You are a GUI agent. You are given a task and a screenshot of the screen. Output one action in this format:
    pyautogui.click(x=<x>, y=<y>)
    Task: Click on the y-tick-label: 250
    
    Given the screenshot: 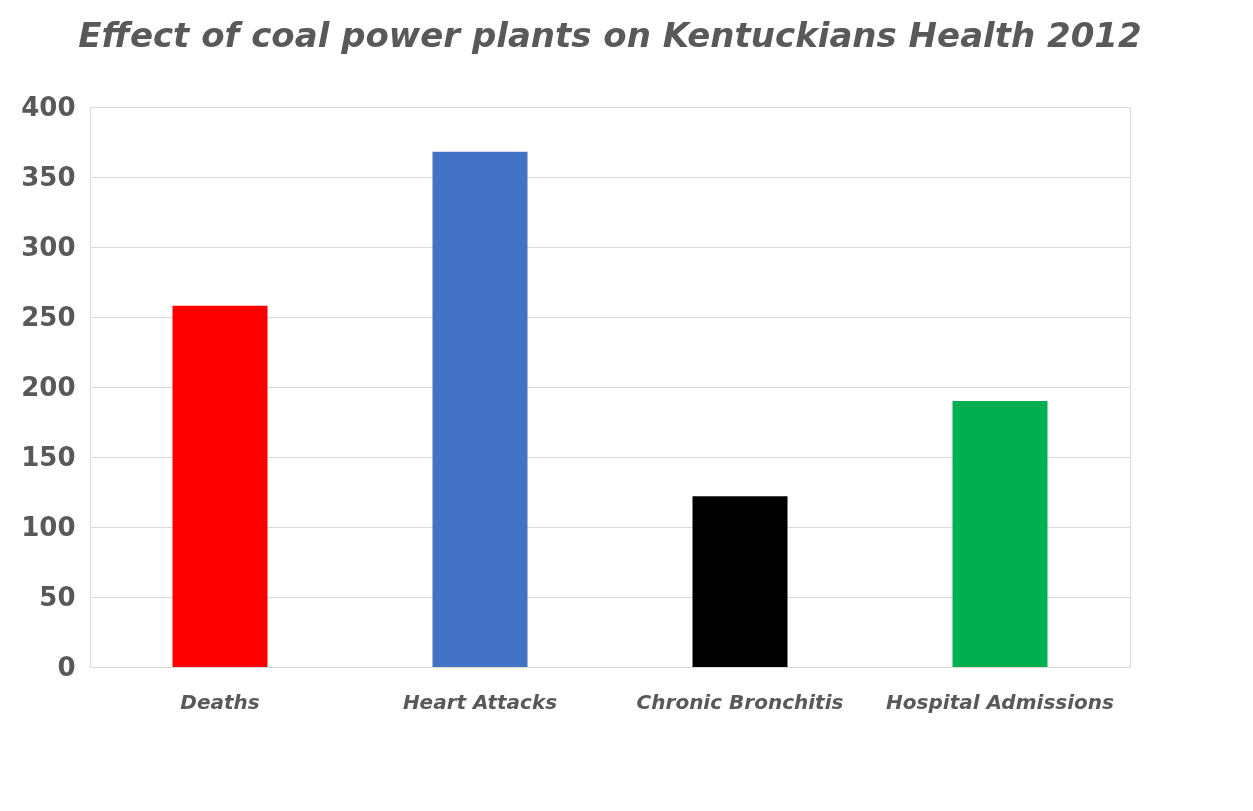 What is the action you would take?
    pyautogui.click(x=48, y=316)
    